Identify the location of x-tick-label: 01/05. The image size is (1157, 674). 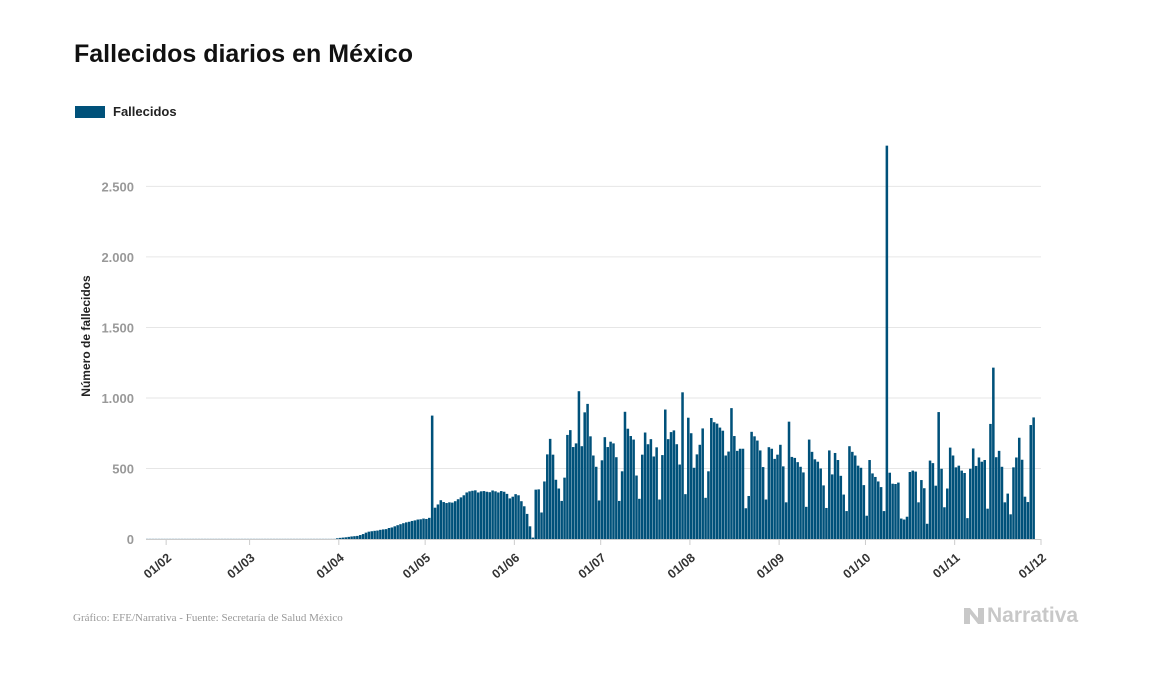
(416, 566).